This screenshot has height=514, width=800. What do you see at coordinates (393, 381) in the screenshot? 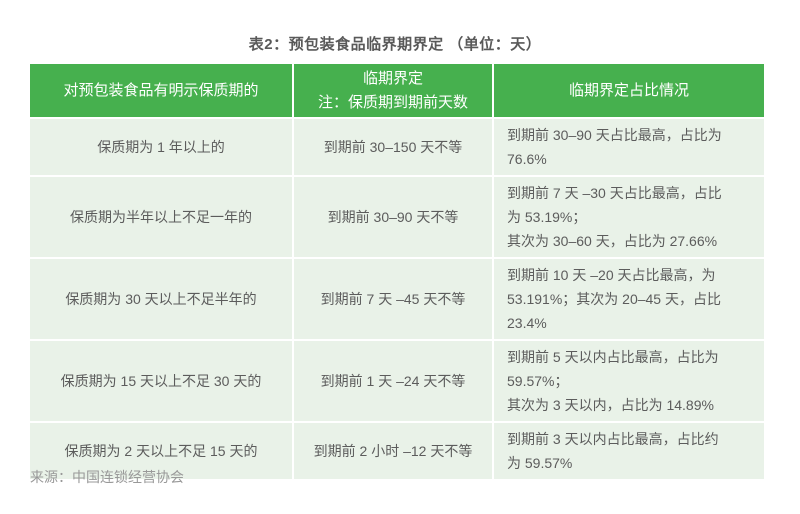
I see `cell-definition: 到期前 1 天 –24 天不等` at bounding box center [393, 381].